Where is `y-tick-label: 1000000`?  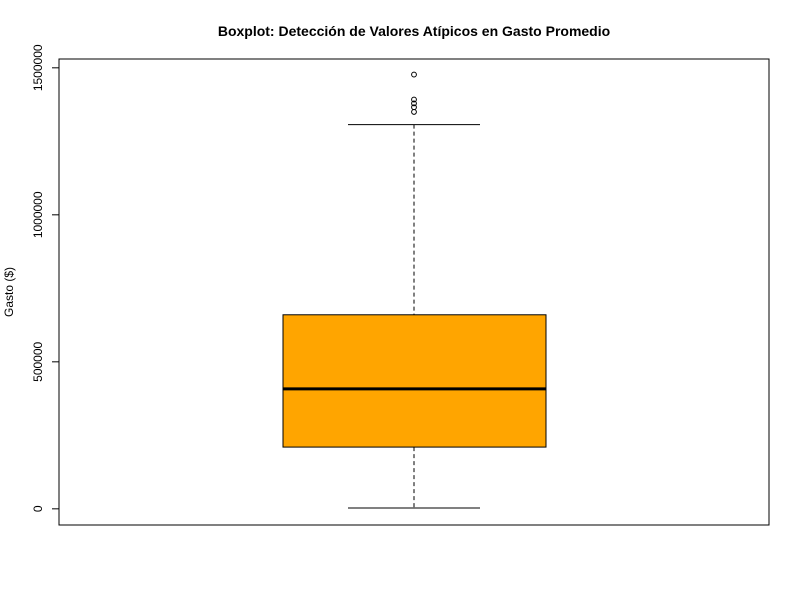 y-tick-label: 1000000 is located at coordinates (38, 214).